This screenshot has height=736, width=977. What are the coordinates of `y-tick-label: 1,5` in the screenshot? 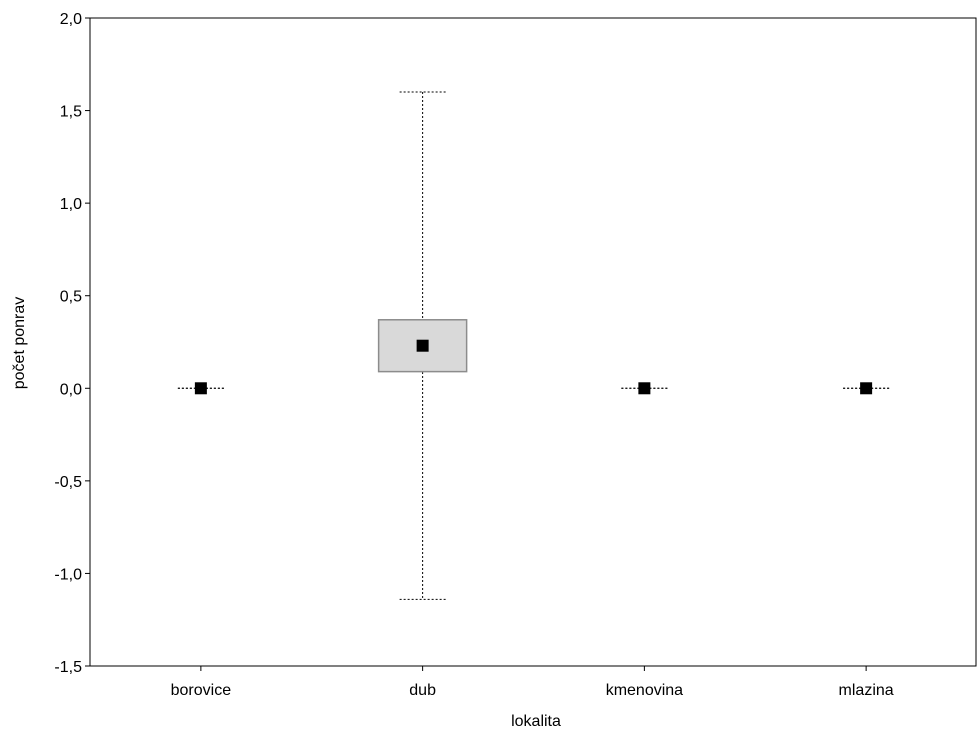 It's located at (71, 112).